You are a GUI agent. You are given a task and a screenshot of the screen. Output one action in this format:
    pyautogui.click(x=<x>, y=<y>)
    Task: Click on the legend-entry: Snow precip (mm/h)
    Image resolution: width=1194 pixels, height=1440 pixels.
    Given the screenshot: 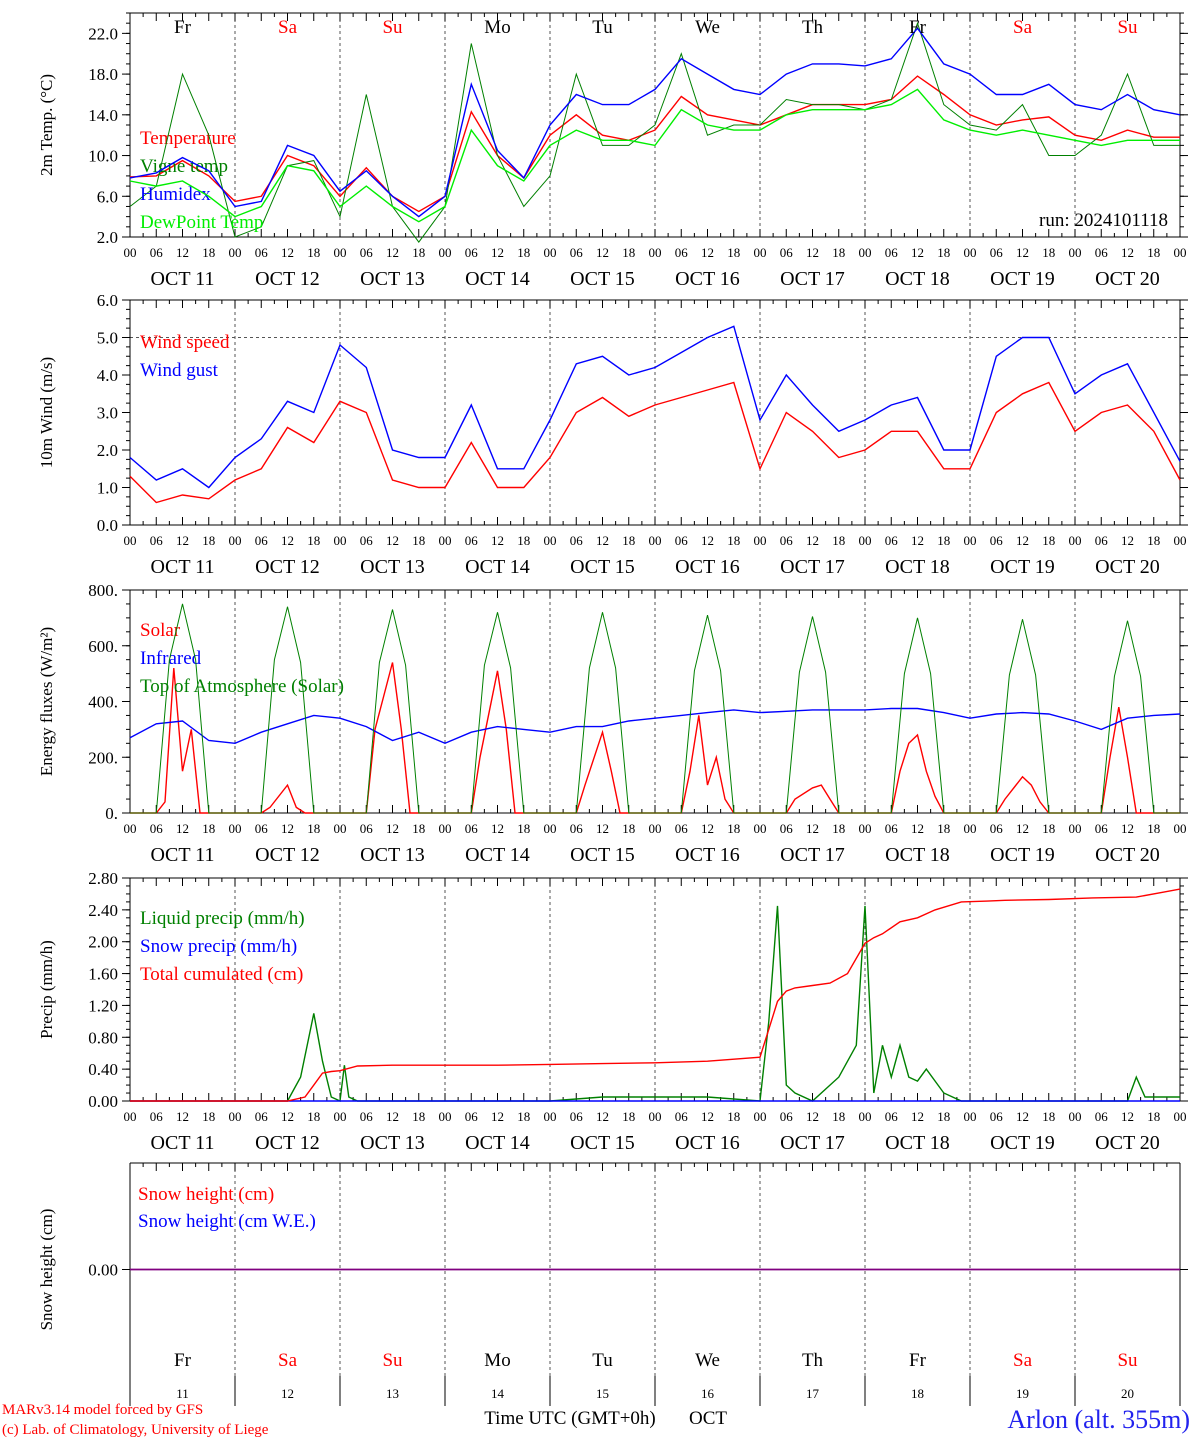 What is the action you would take?
    pyautogui.click(x=218, y=946)
    